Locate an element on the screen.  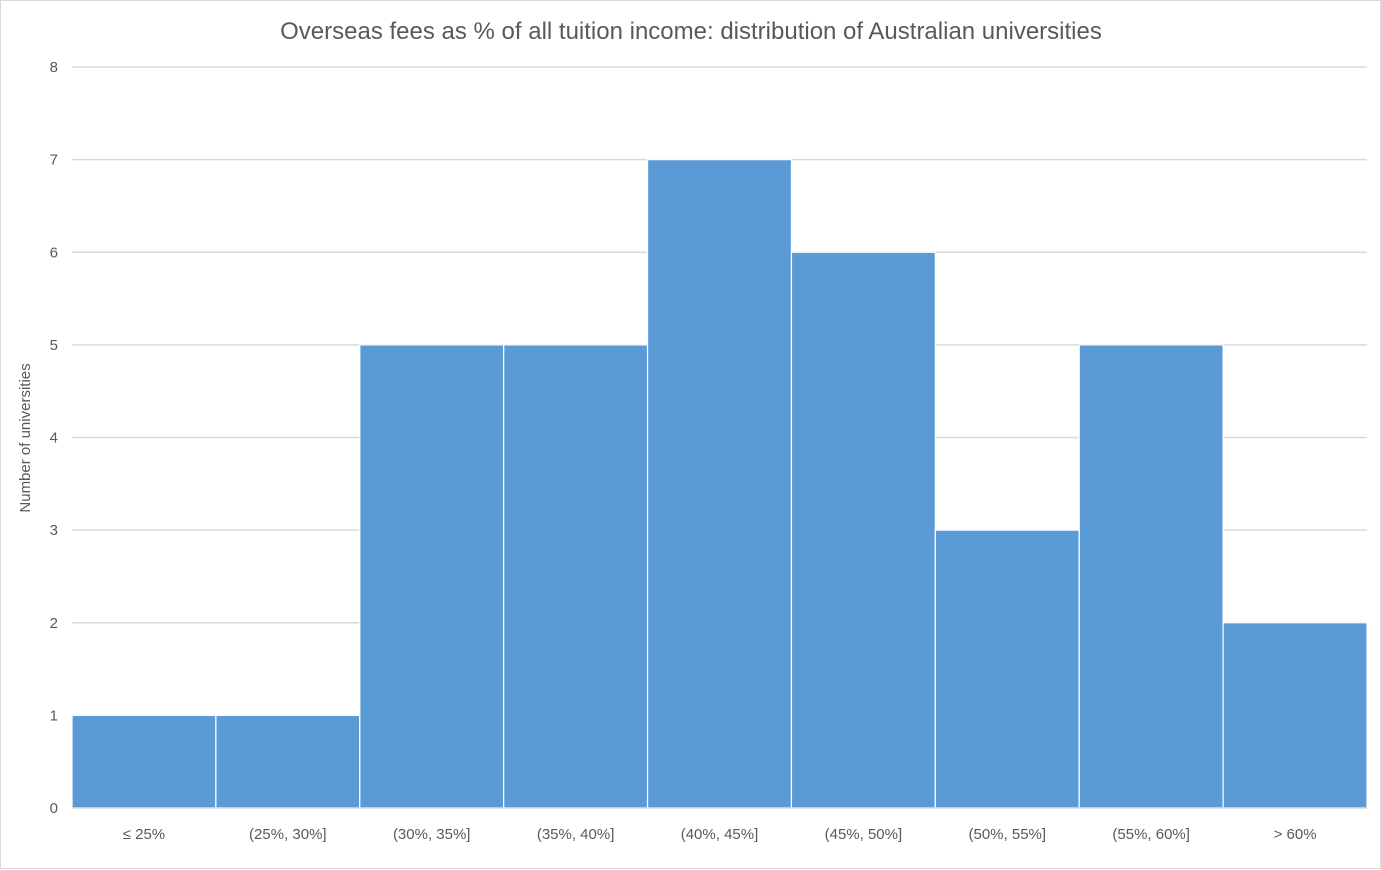
y-tick-label: 6 is located at coordinates (54, 252).